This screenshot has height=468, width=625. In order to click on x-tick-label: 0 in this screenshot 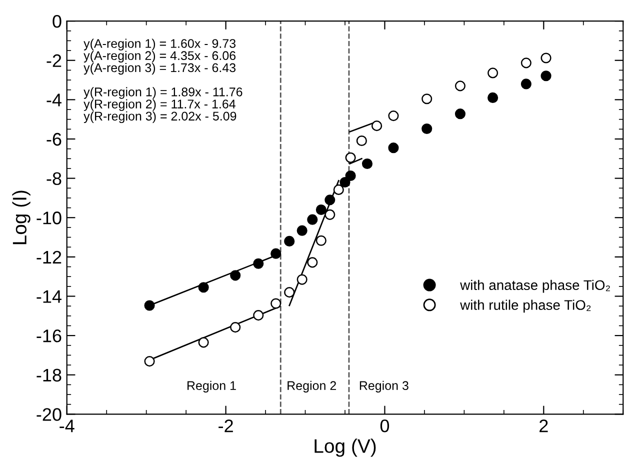, I will do `click(385, 426)`.